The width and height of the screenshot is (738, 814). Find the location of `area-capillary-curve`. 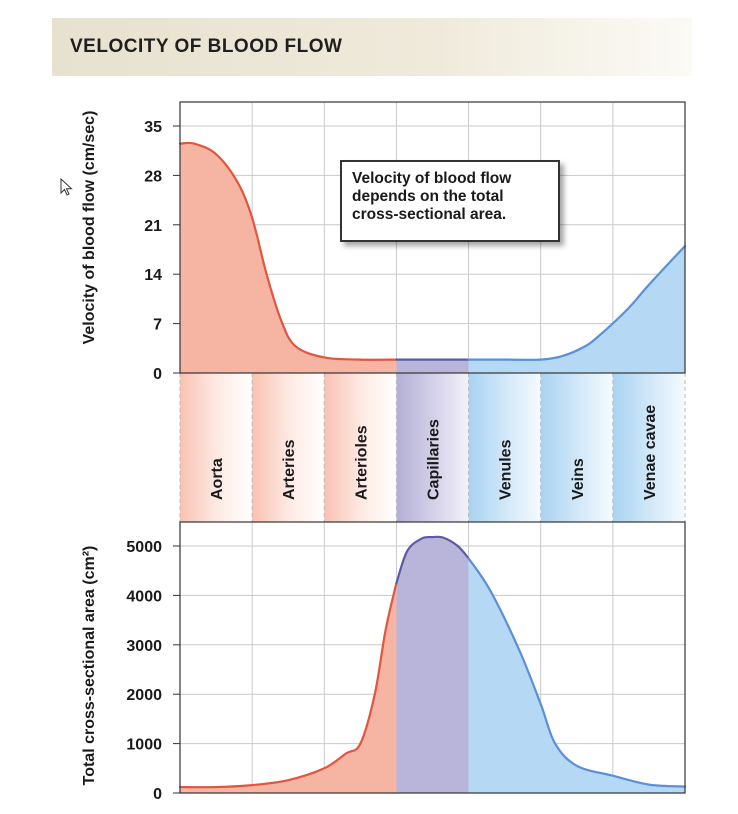

area-capillary-curve is located at coordinates (432, 560).